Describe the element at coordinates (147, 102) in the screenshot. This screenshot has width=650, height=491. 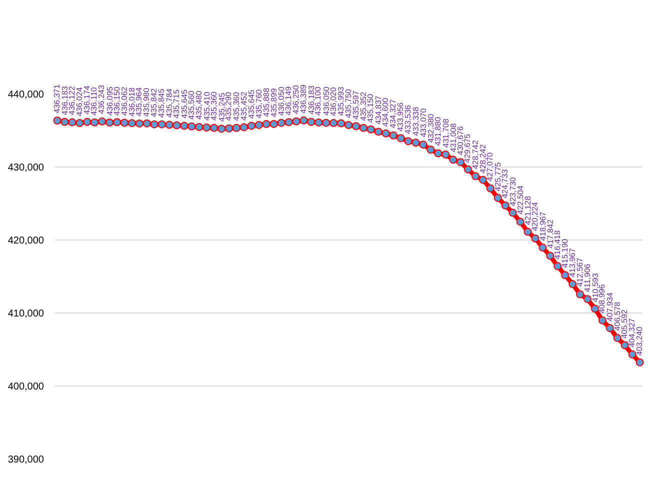
I see `data-label: 435,980` at that location.